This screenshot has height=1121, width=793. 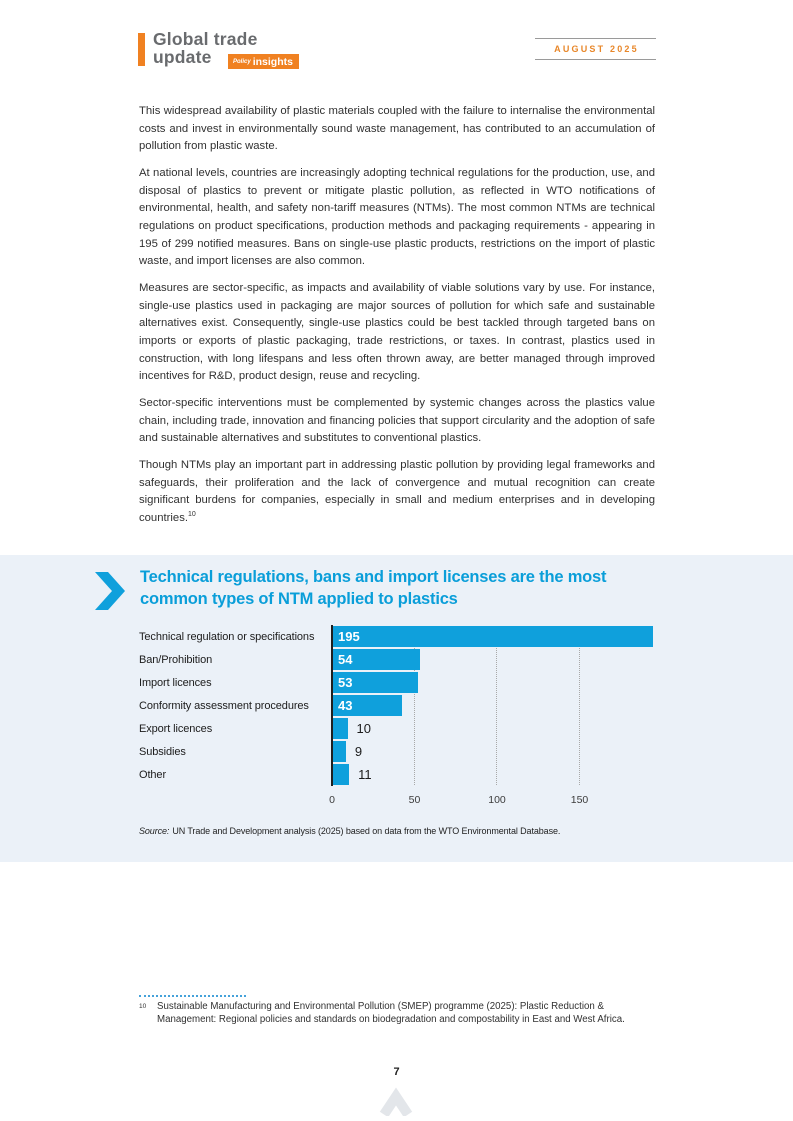 I want to click on figure-title-line2: common types of NTM applied to plastics, so click(x=299, y=598).